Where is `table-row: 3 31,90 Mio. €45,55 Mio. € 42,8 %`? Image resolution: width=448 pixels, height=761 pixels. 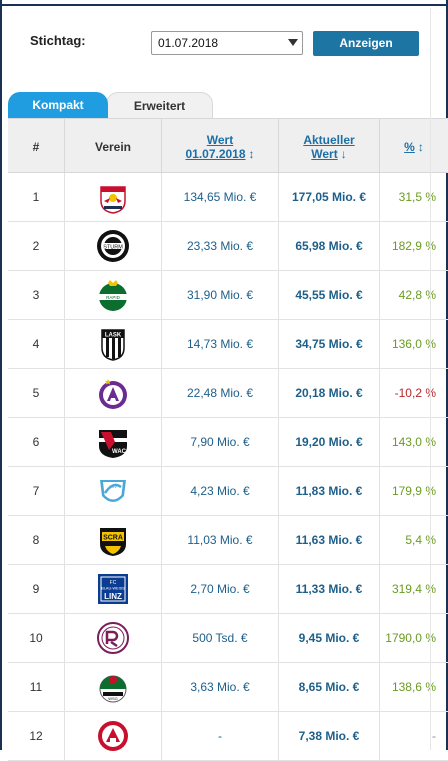
table-row: 3 31,90 Mio. €45,55 Mio. € 42,8 % is located at coordinates (228, 295).